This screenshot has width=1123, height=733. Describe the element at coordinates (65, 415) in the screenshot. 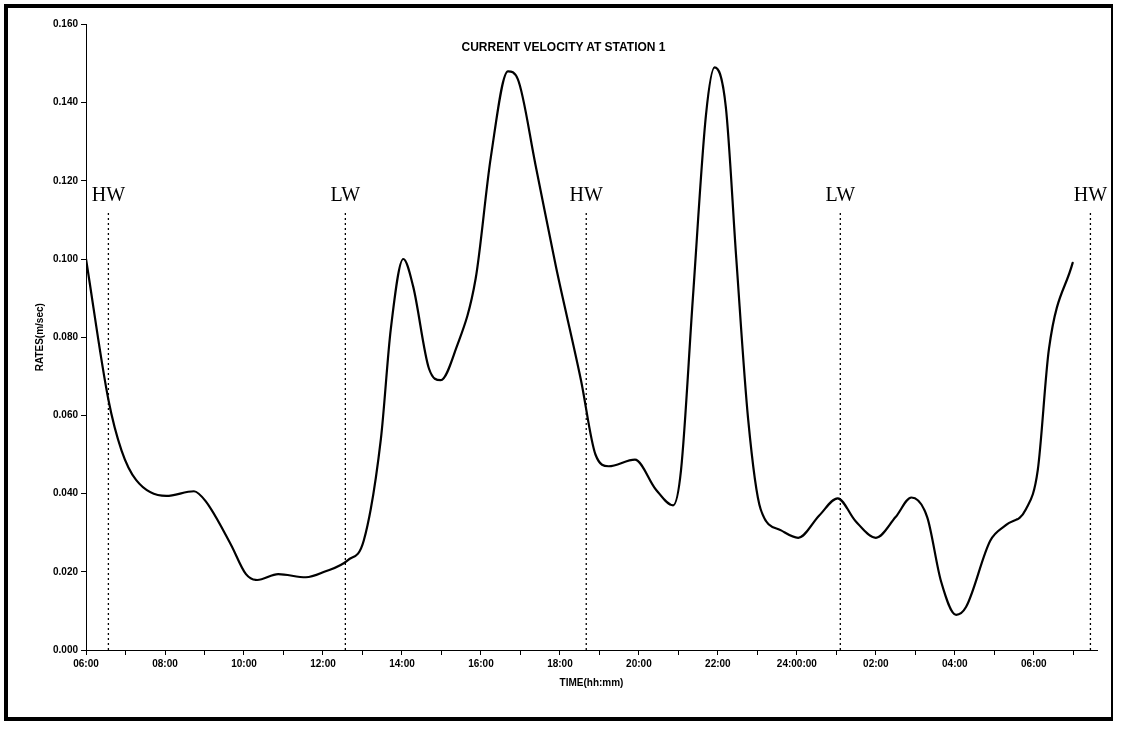

I see `y-tick-label: 0.060` at that location.